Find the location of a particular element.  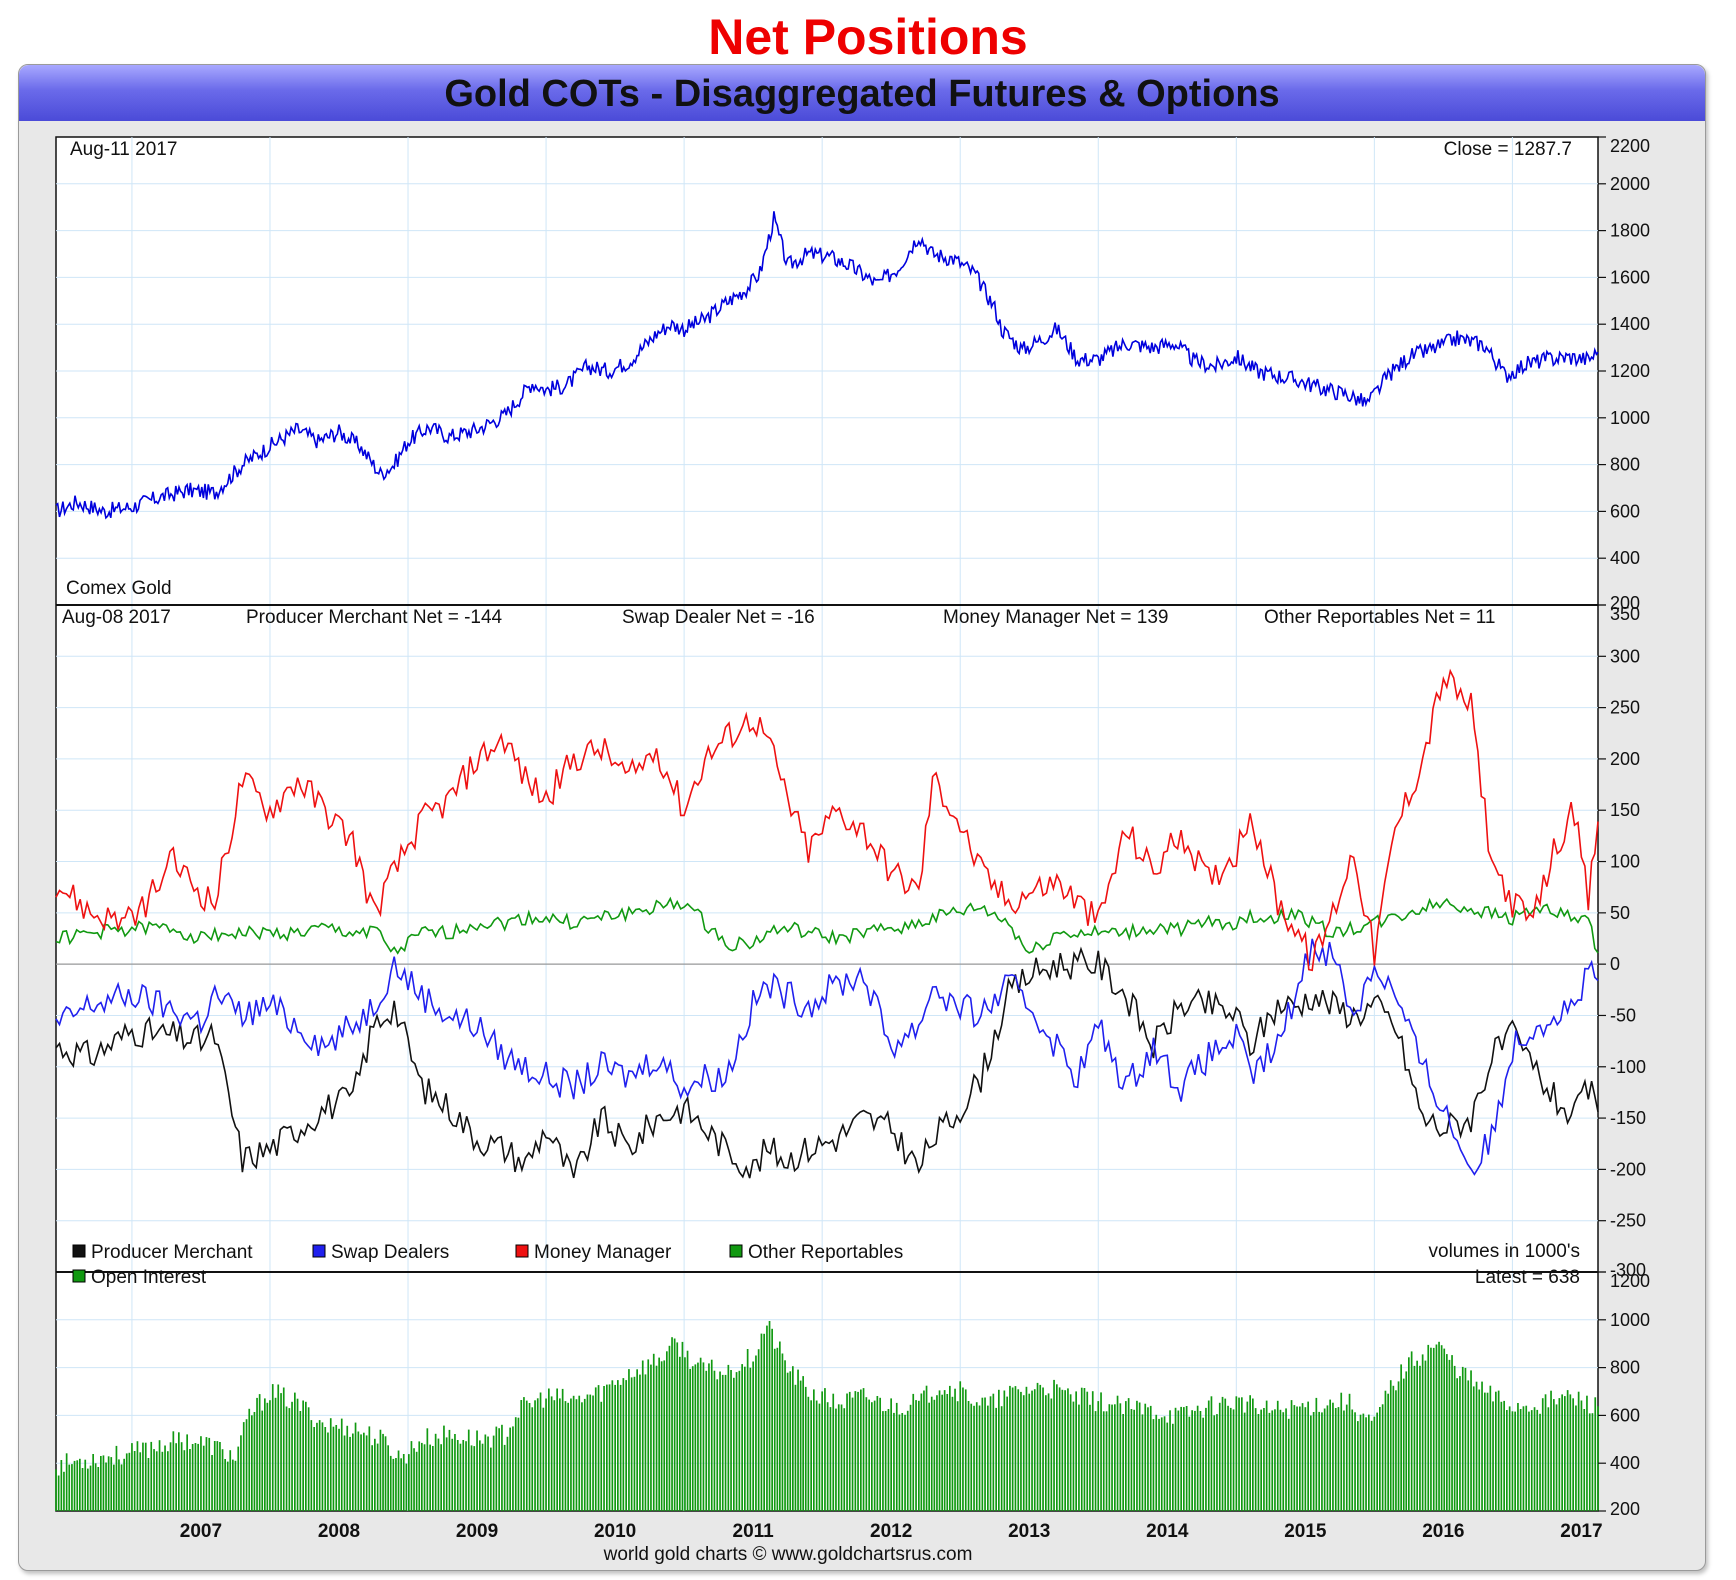

money-manager-net-label: Money Manager Net = 139 is located at coordinates (1056, 617).